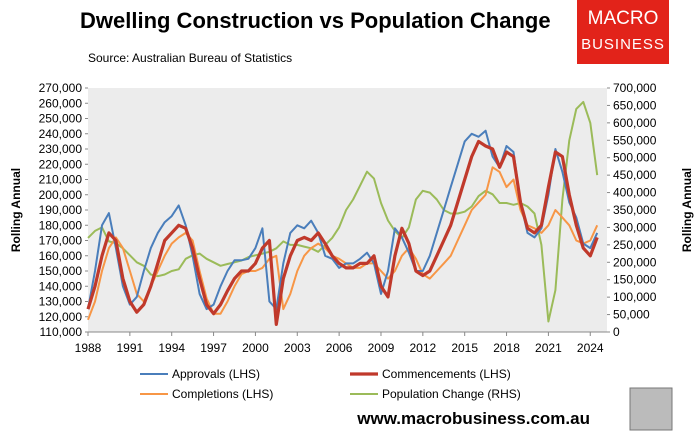  I want to click on x-tick-label: 2015, so click(464, 348).